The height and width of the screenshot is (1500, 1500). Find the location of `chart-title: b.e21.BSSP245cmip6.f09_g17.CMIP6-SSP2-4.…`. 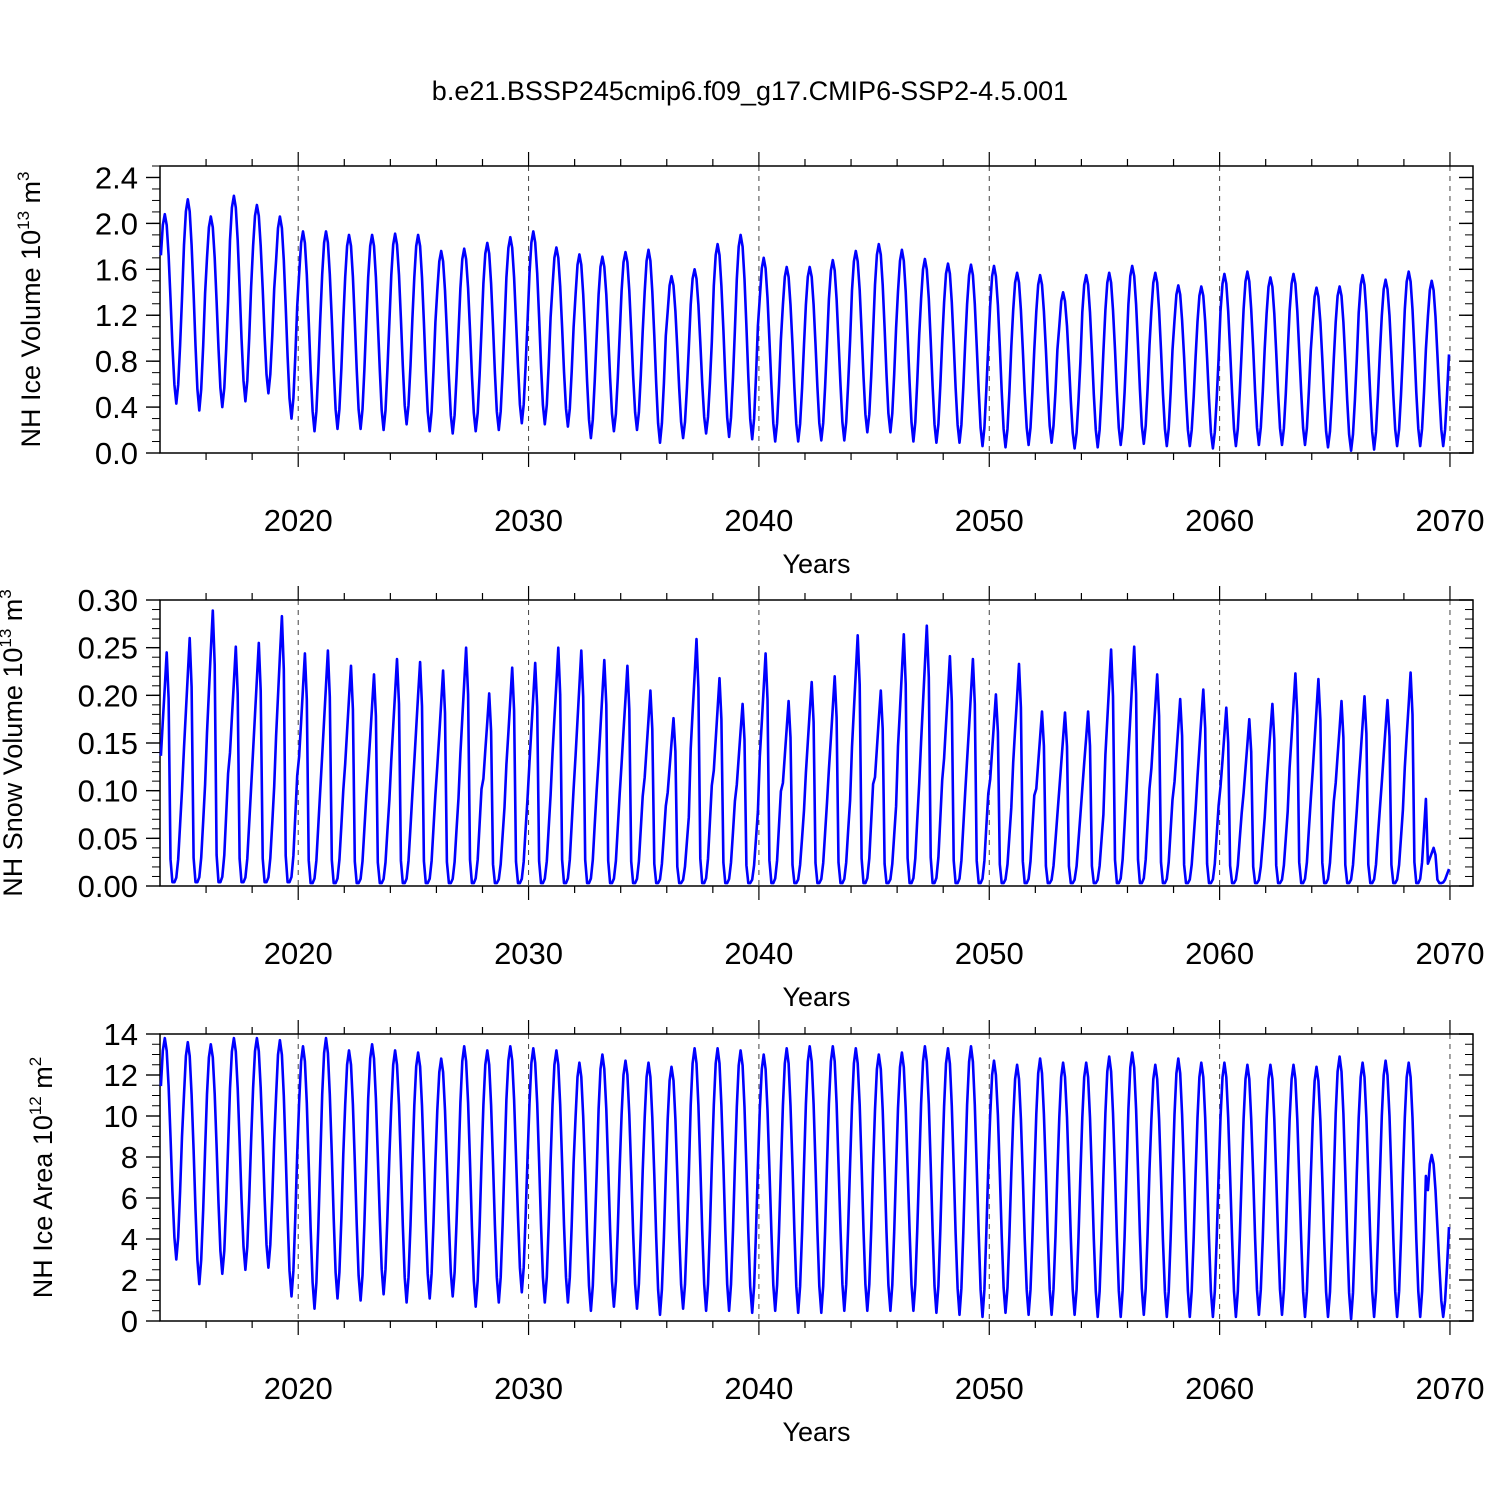

chart-title: b.e21.BSSP245cmip6.f09_g17.CMIP6-SSP2-4.… is located at coordinates (750, 91).